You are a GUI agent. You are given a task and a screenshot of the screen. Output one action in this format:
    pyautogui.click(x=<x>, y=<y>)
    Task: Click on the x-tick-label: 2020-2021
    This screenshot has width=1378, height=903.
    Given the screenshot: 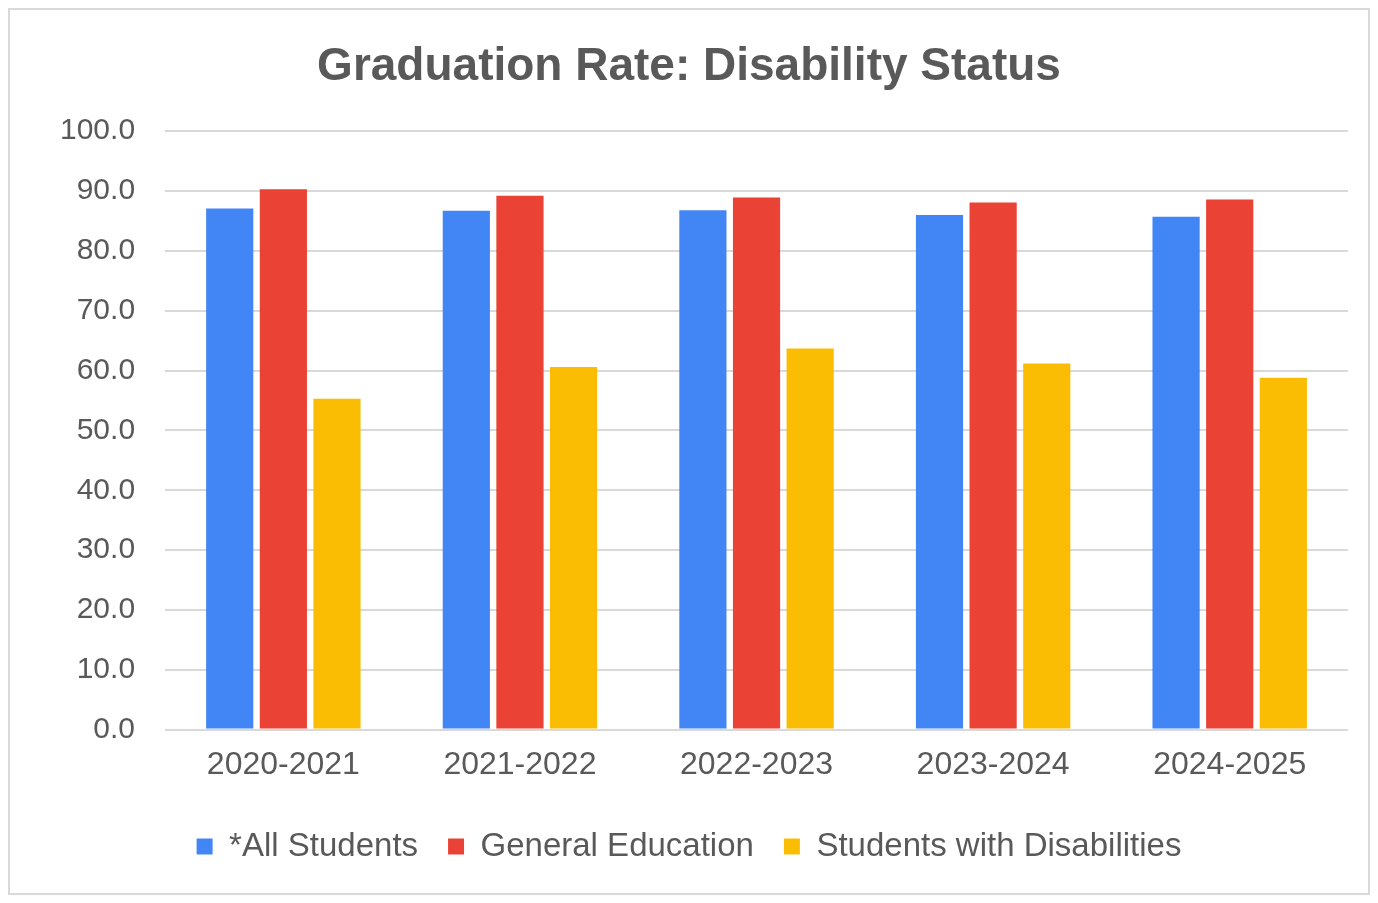 What is the action you would take?
    pyautogui.click(x=283, y=762)
    